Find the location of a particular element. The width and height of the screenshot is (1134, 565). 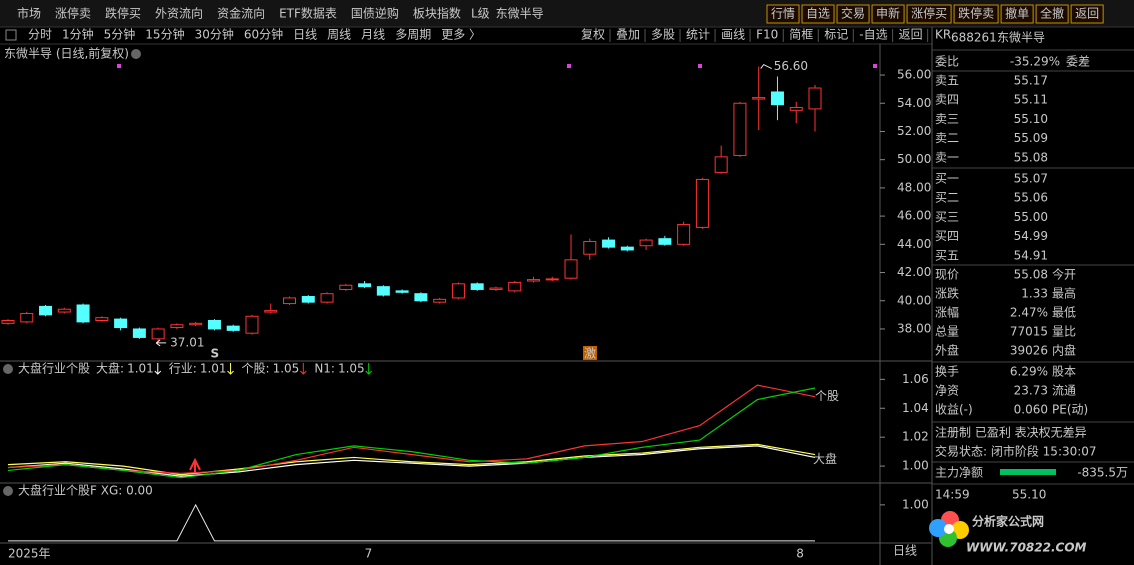

row-value: 6.29% is located at coordinates (1029, 372).